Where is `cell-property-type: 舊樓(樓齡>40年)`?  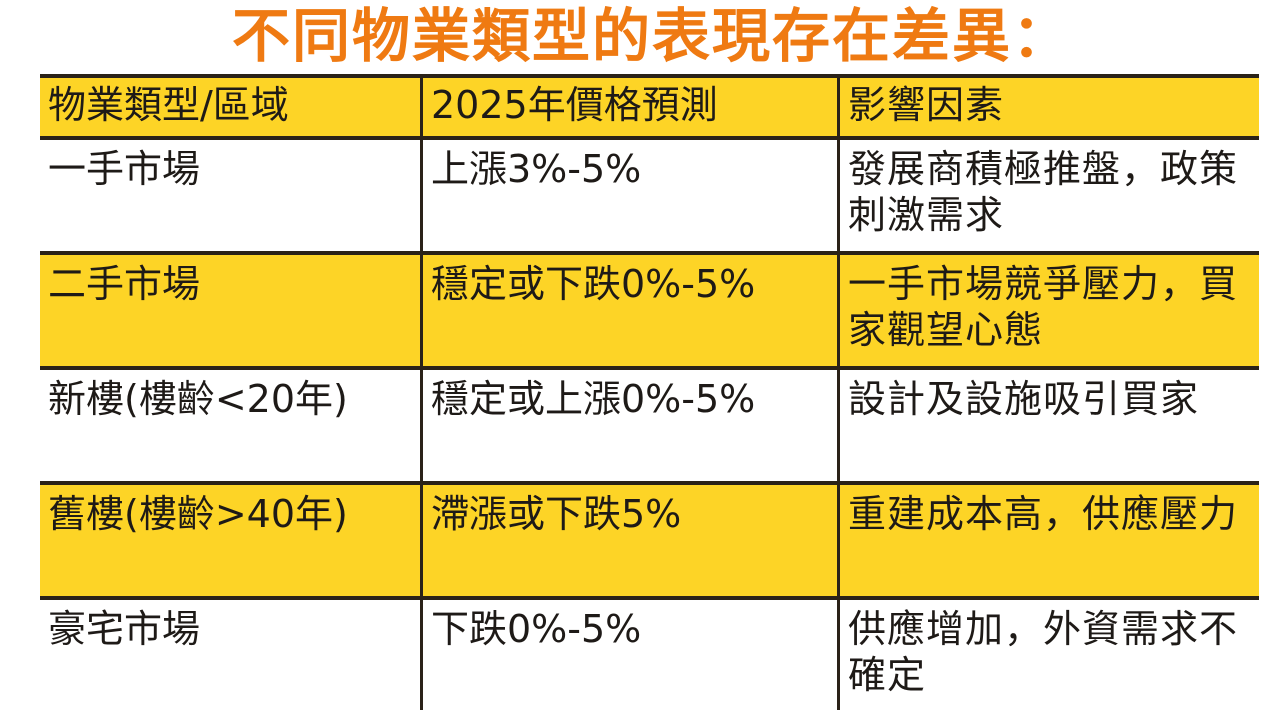 cell-property-type: 舊樓(樓齡>40年) is located at coordinates (231, 540).